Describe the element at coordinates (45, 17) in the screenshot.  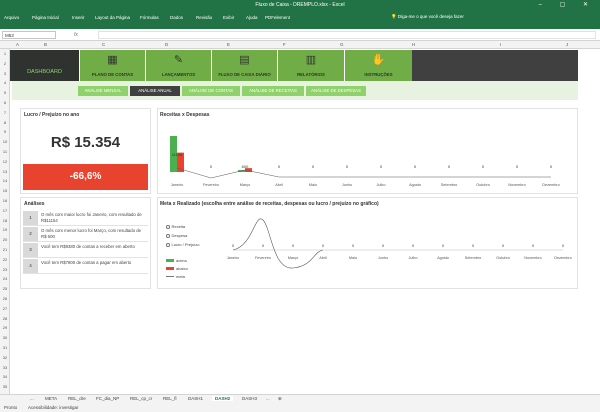
I see `ribbon-tab-pagina-inicial: Página Inicial` at that location.